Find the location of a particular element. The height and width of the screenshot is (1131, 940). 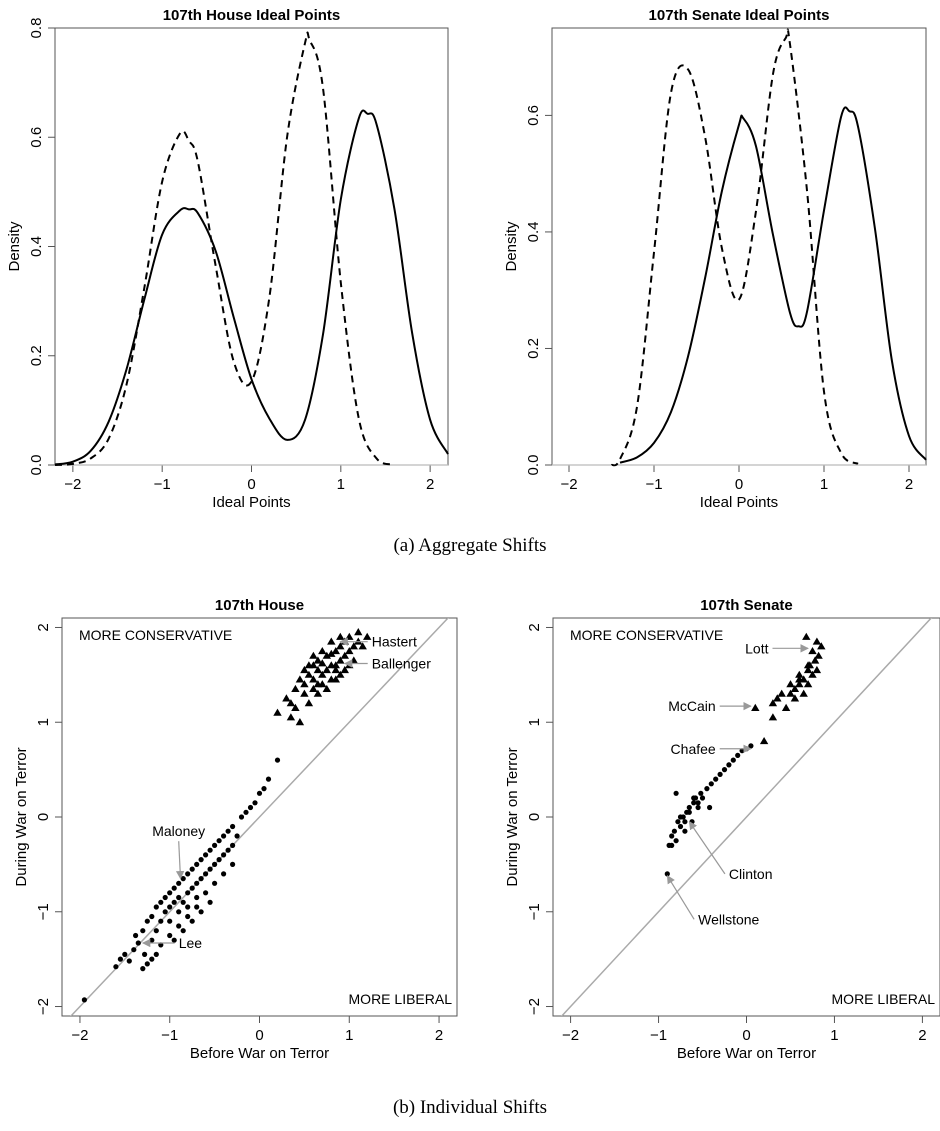

annotation-label: Lott is located at coordinates (756, 648).